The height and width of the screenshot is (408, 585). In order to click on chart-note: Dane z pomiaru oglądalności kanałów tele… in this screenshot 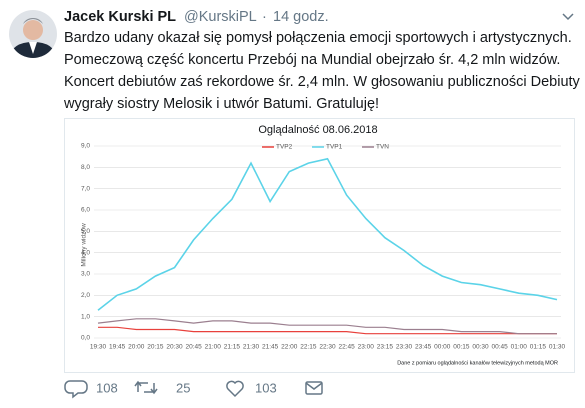, I will do `click(477, 363)`.